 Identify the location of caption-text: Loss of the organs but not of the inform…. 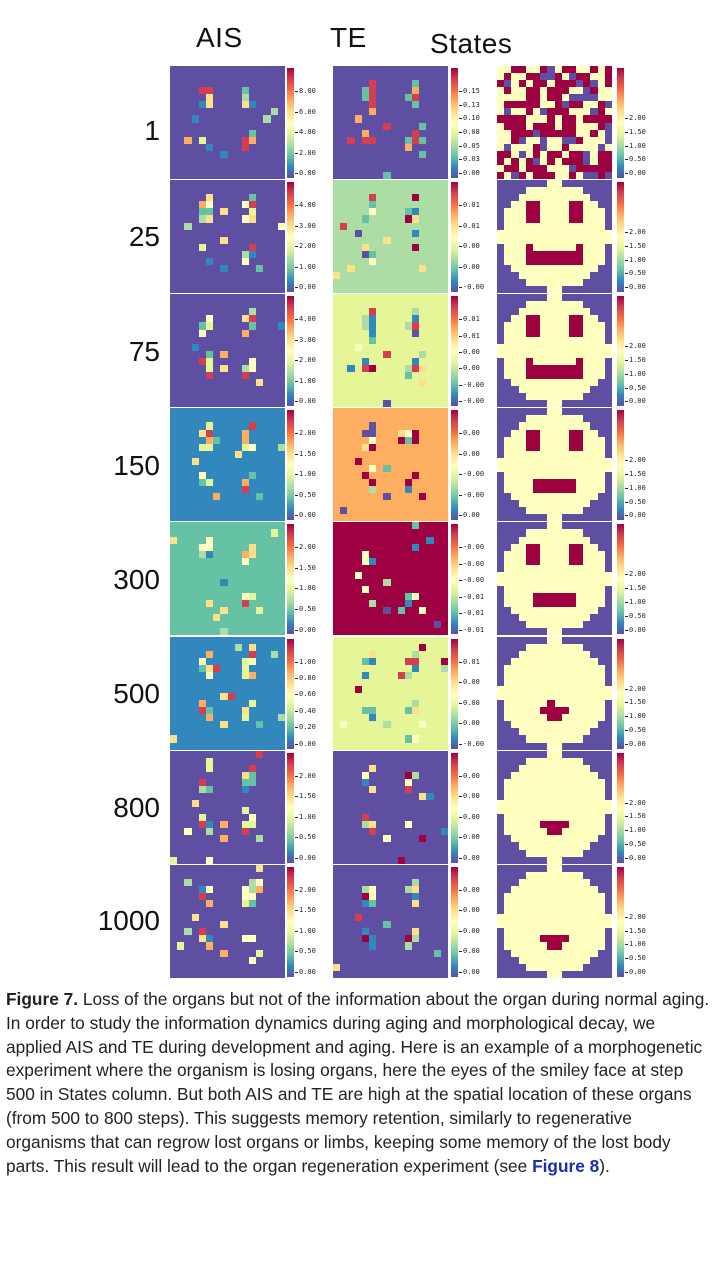
(358, 1082).